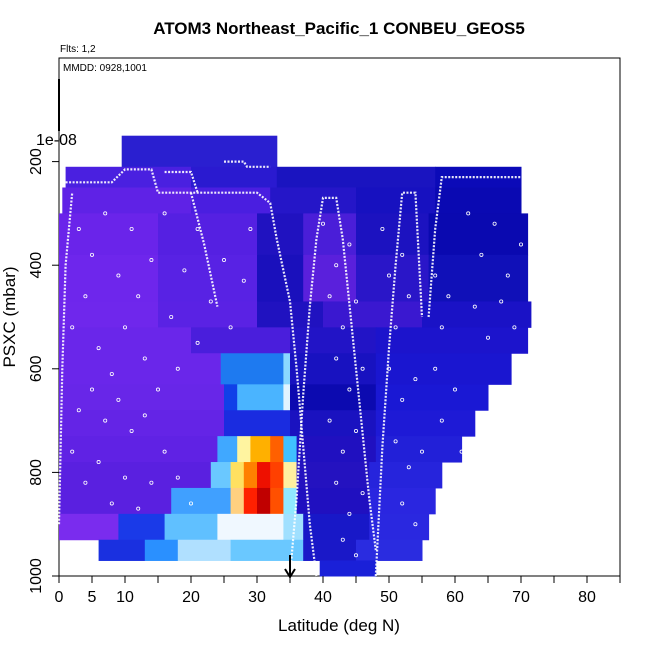  I want to click on y-tick-label: 600, so click(36, 368).